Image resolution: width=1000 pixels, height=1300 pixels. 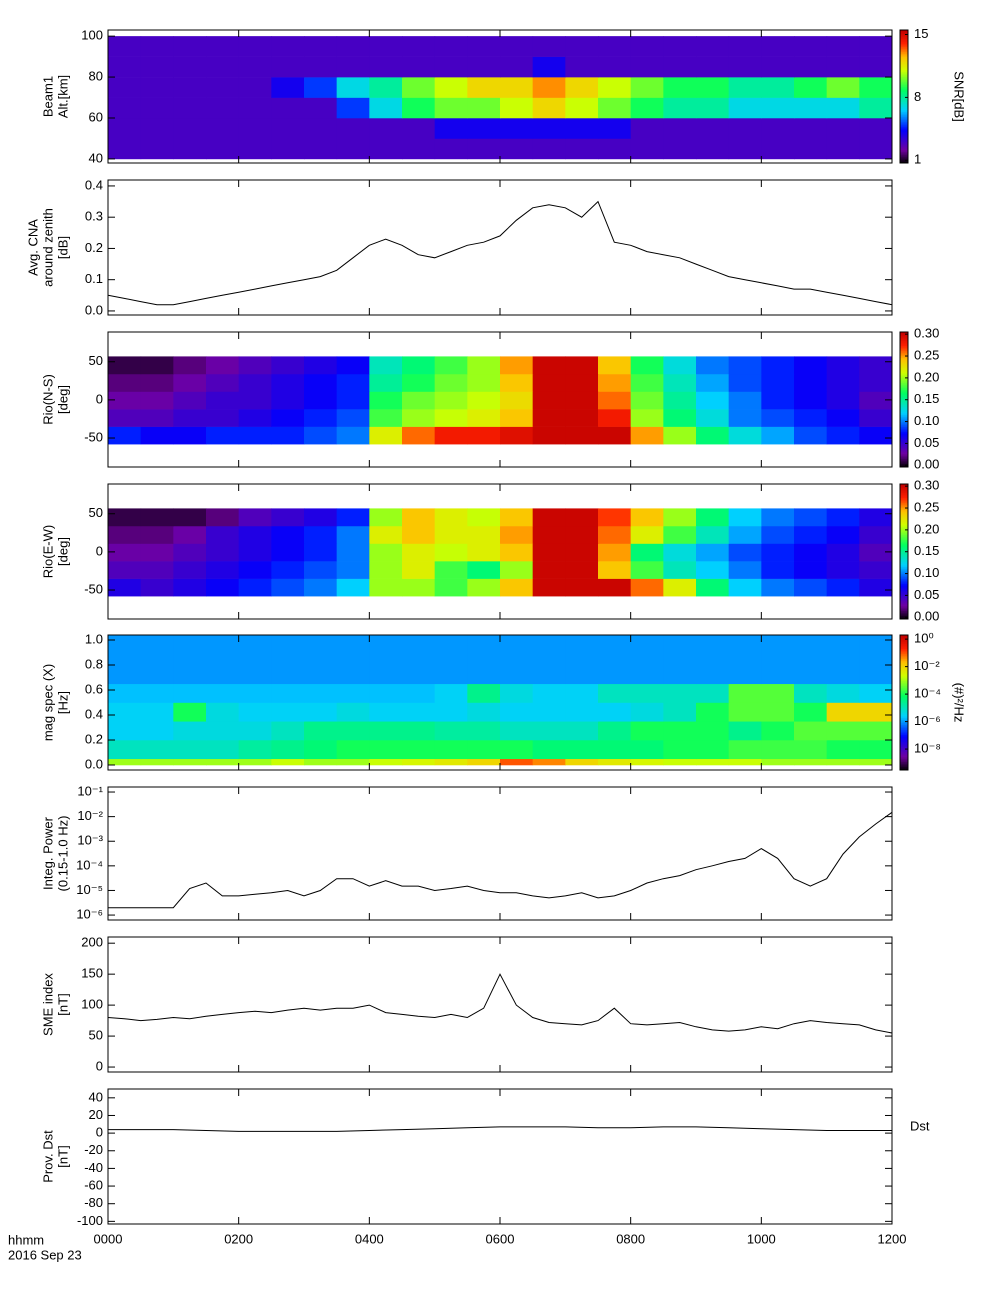 What do you see at coordinates (96, 75) in the screenshot?
I see `y-tick-label: 80` at bounding box center [96, 75].